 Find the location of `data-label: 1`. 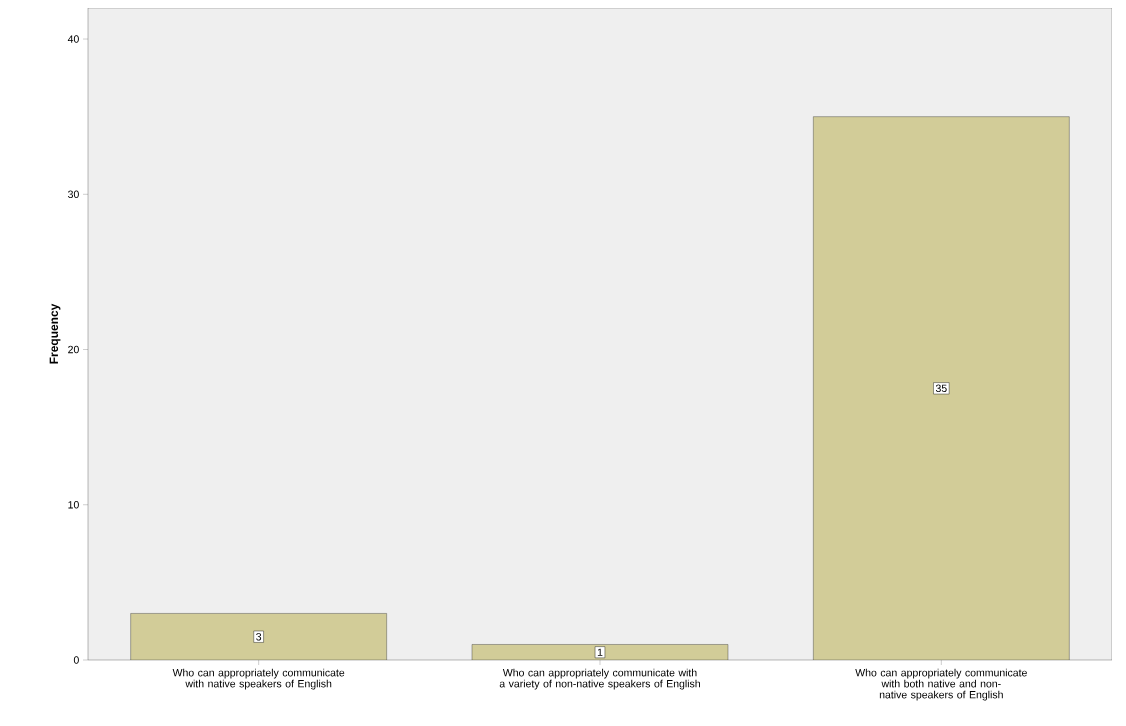

data-label: 1 is located at coordinates (600, 652).